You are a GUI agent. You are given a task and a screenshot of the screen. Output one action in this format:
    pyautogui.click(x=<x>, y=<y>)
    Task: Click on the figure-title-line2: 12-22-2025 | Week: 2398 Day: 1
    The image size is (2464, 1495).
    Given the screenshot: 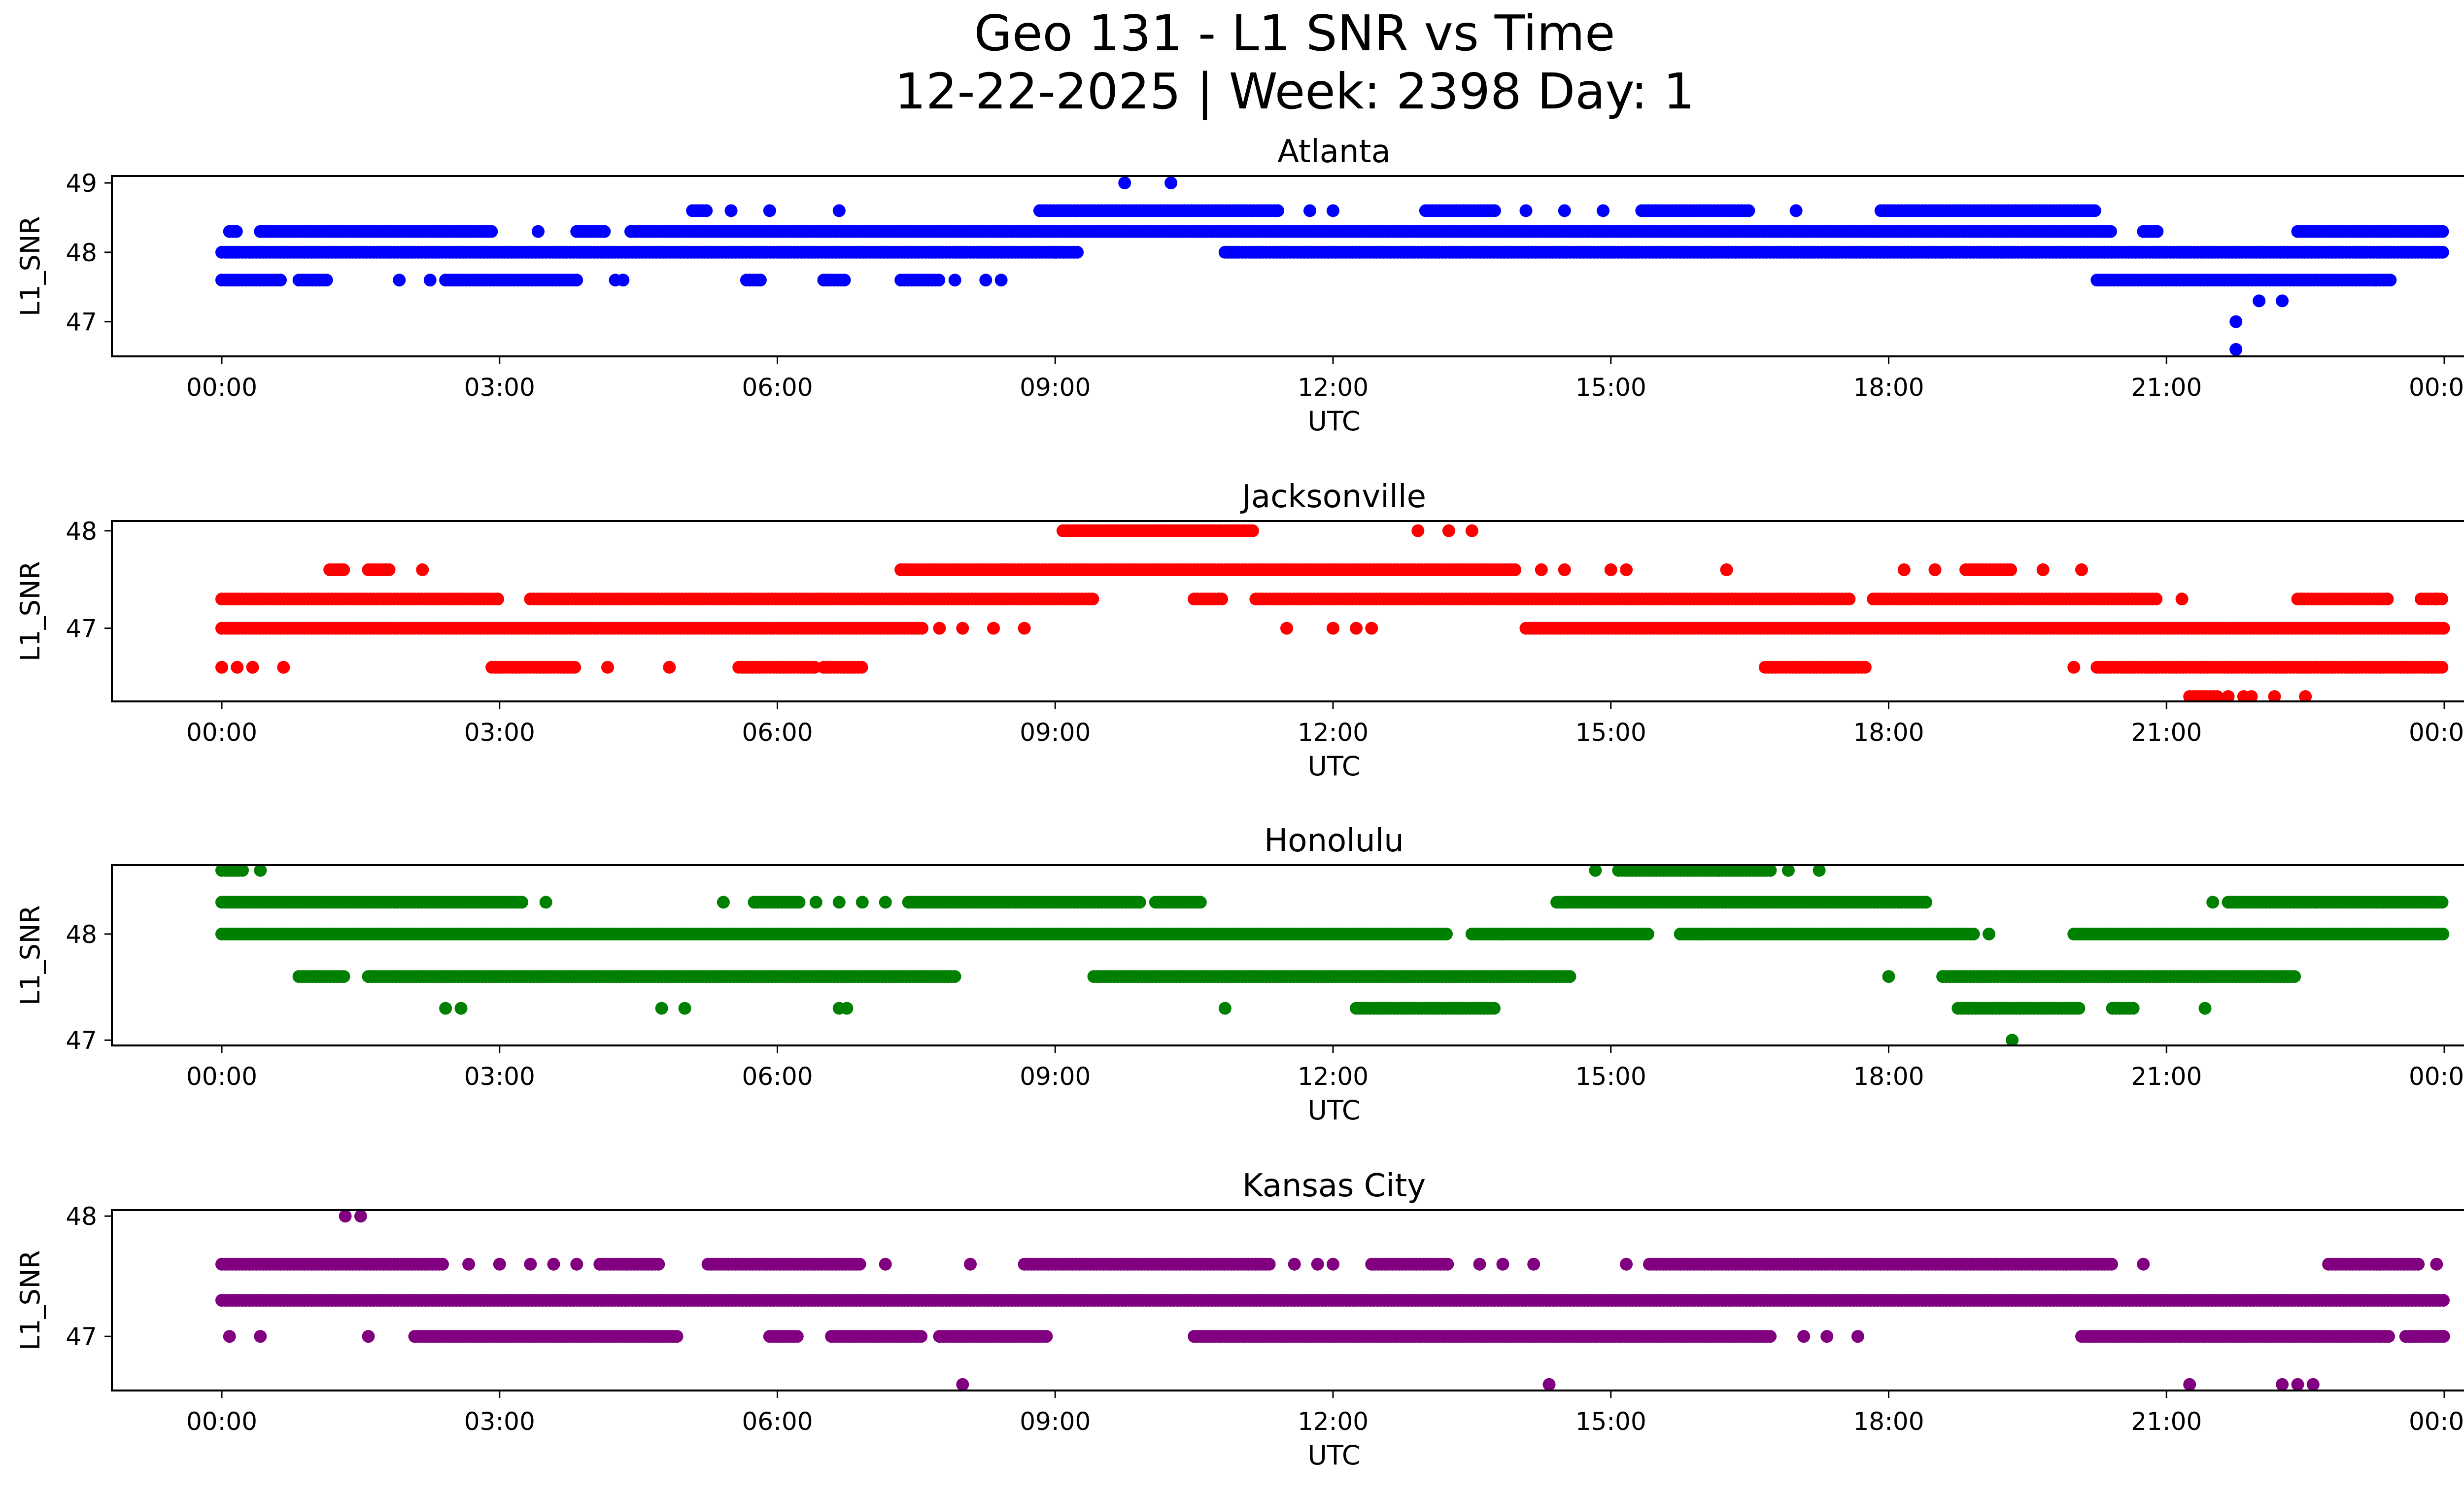 What is the action you would take?
    pyautogui.click(x=1294, y=91)
    